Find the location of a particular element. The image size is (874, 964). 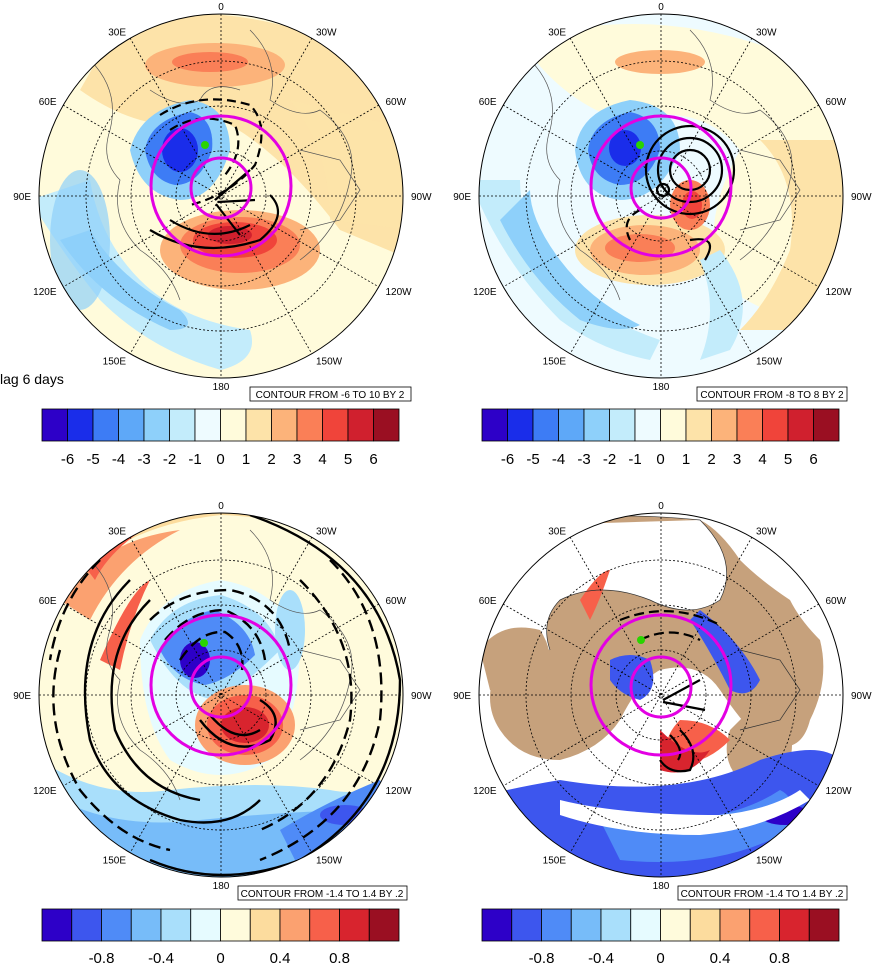

colorbar-tick-label: 0.8 is located at coordinates (339, 957).